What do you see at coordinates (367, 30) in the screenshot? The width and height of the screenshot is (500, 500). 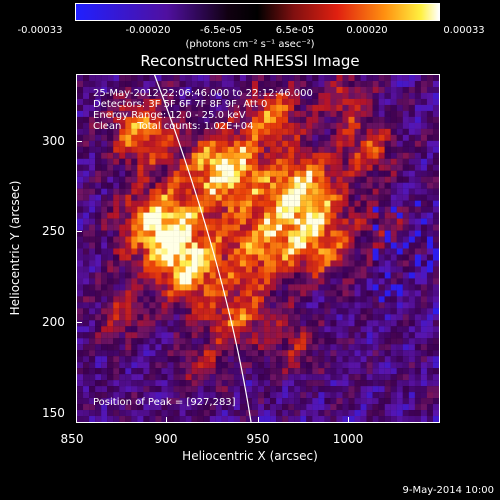 I see `colorbar-tick: 0.00020` at bounding box center [367, 30].